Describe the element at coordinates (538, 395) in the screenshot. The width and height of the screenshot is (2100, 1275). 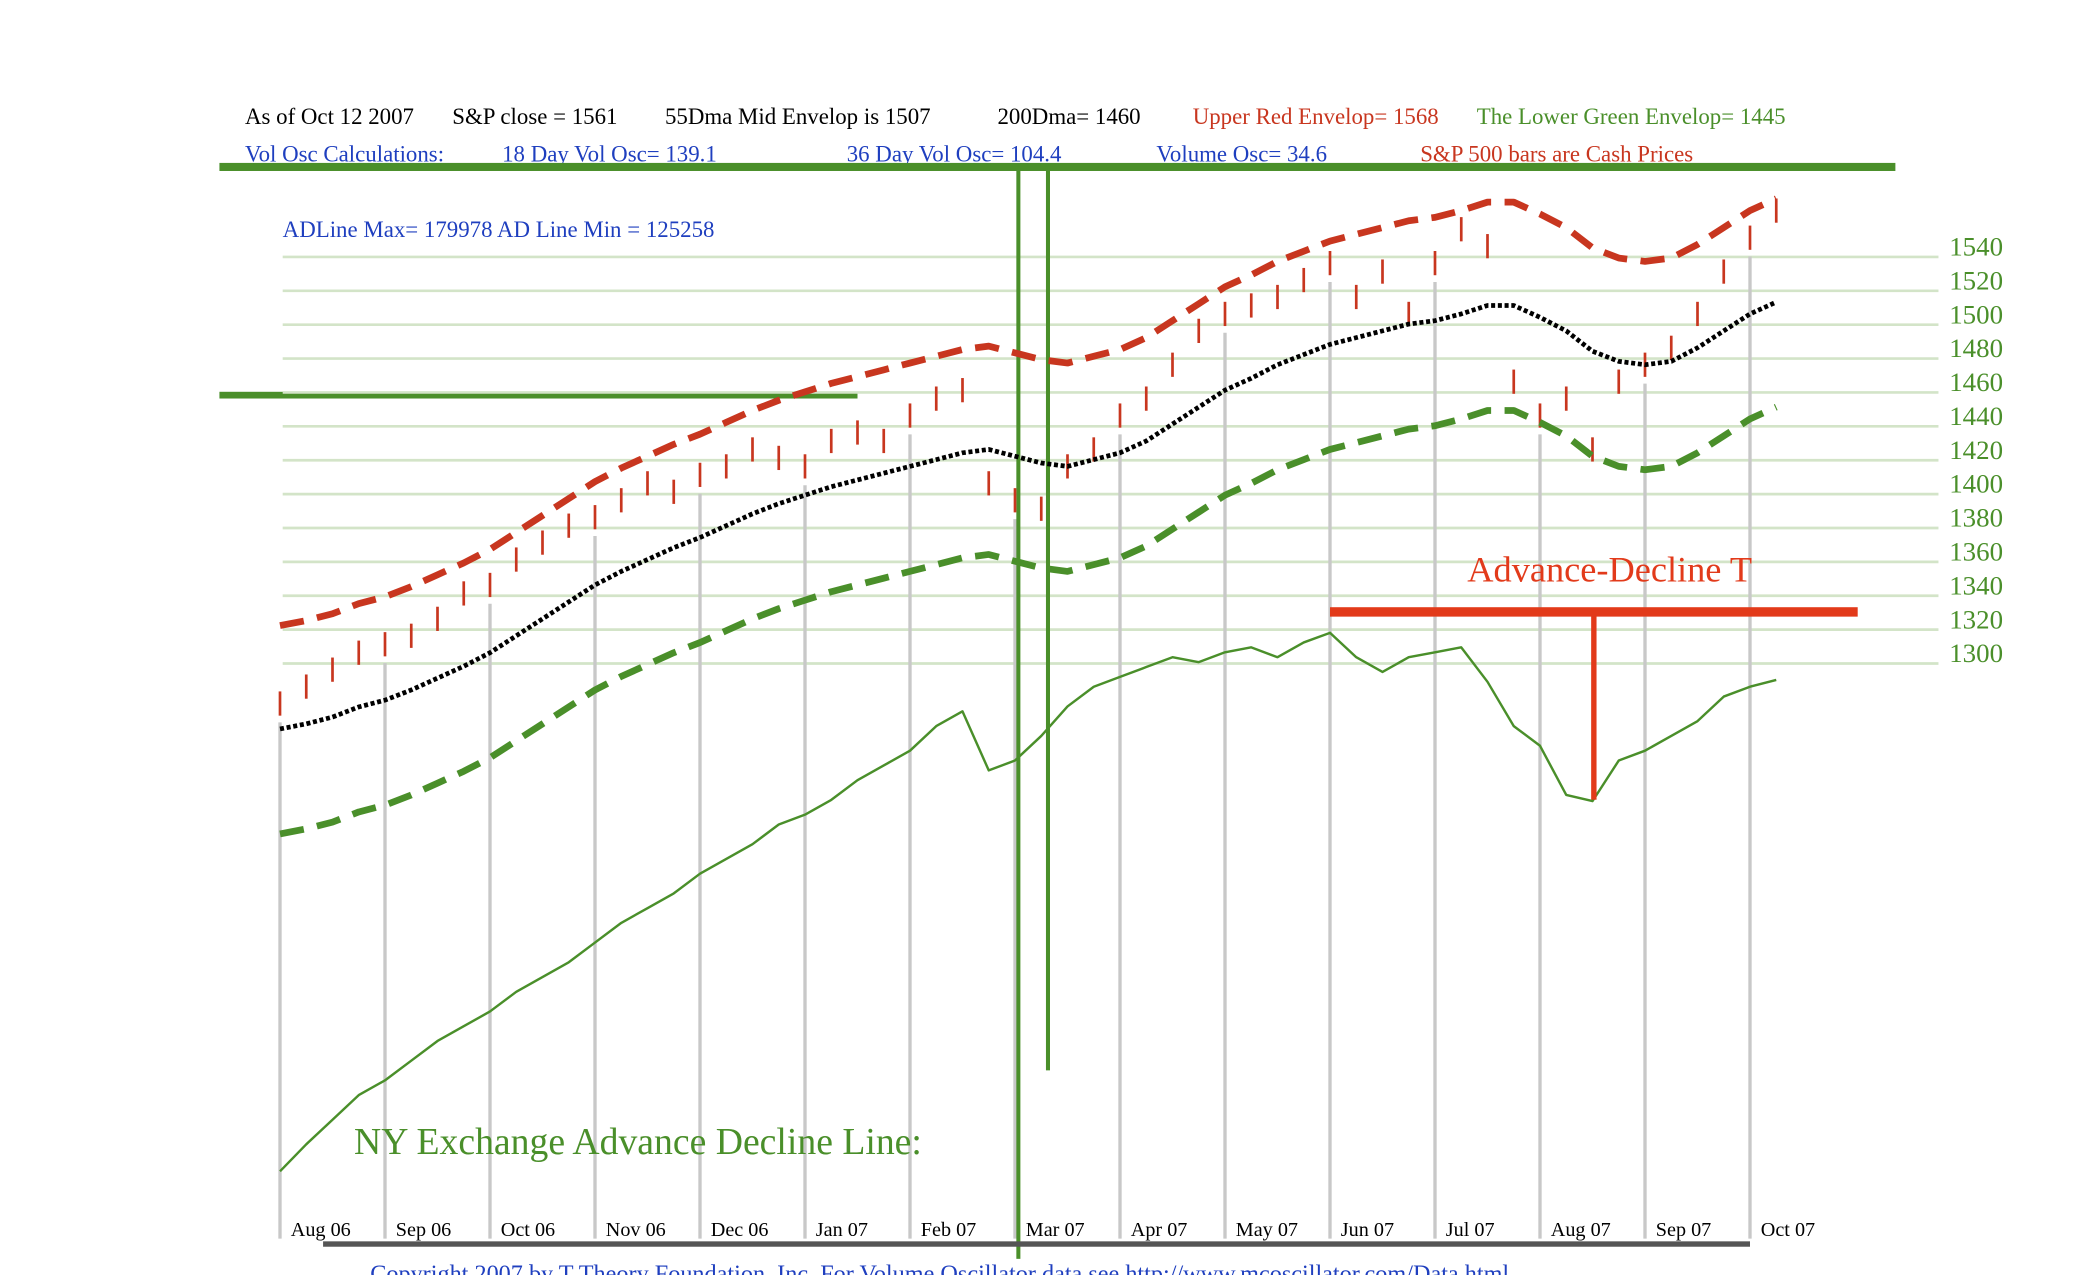
I see `level-rule` at that location.